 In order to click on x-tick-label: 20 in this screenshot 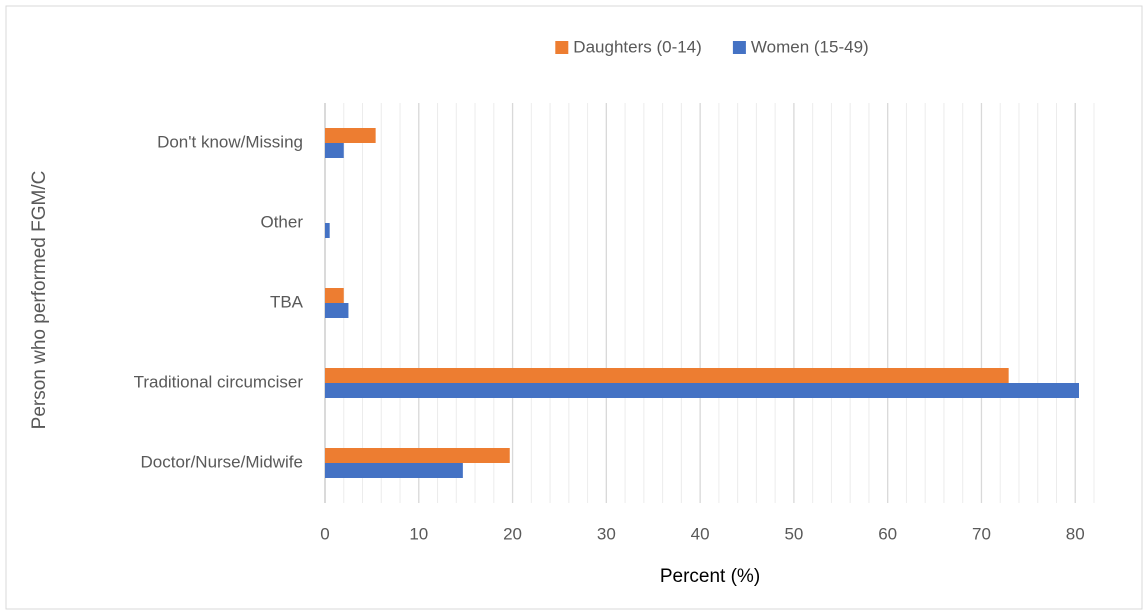, I will do `click(512, 533)`.